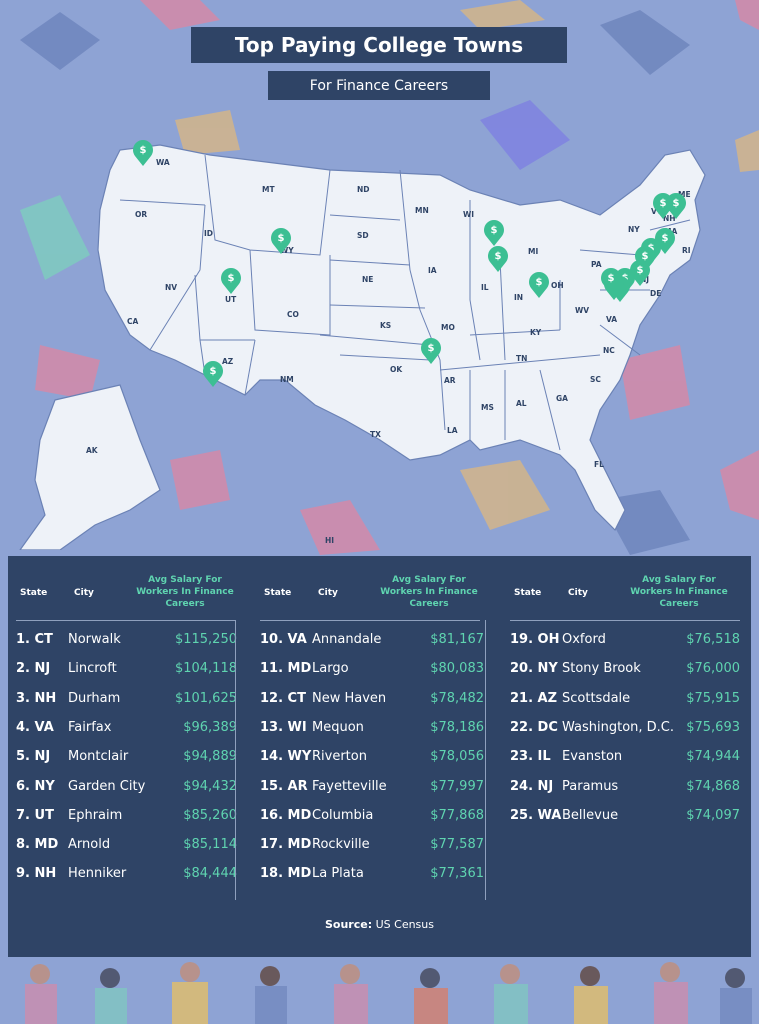 This screenshot has width=759, height=1024. Describe the element at coordinates (208, 233) in the screenshot. I see `state-label: ID` at that location.